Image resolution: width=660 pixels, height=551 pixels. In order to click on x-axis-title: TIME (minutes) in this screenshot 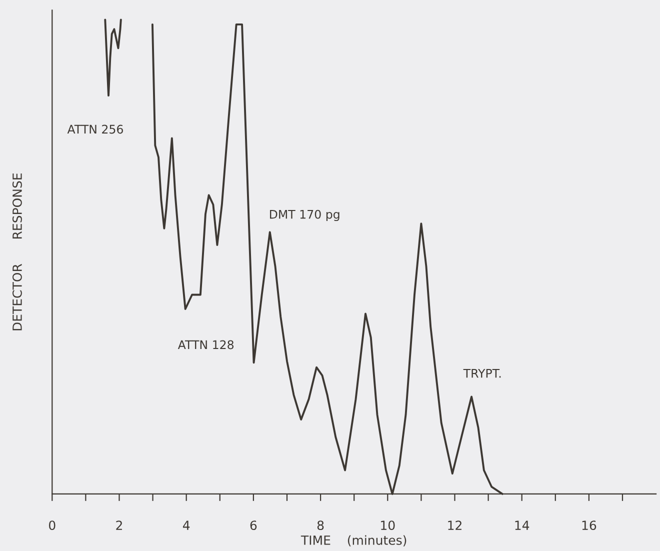, I will do `click(353, 540)`.